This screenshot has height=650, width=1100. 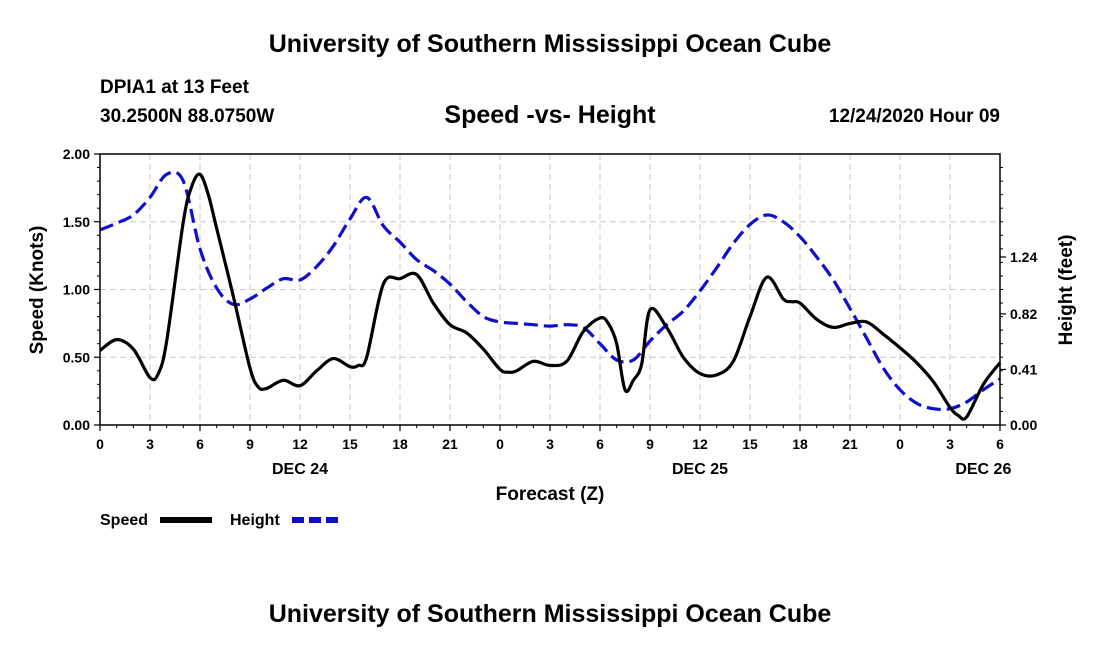 What do you see at coordinates (1023, 369) in the screenshot?
I see `y-right-tick-label: 0.41` at bounding box center [1023, 369].